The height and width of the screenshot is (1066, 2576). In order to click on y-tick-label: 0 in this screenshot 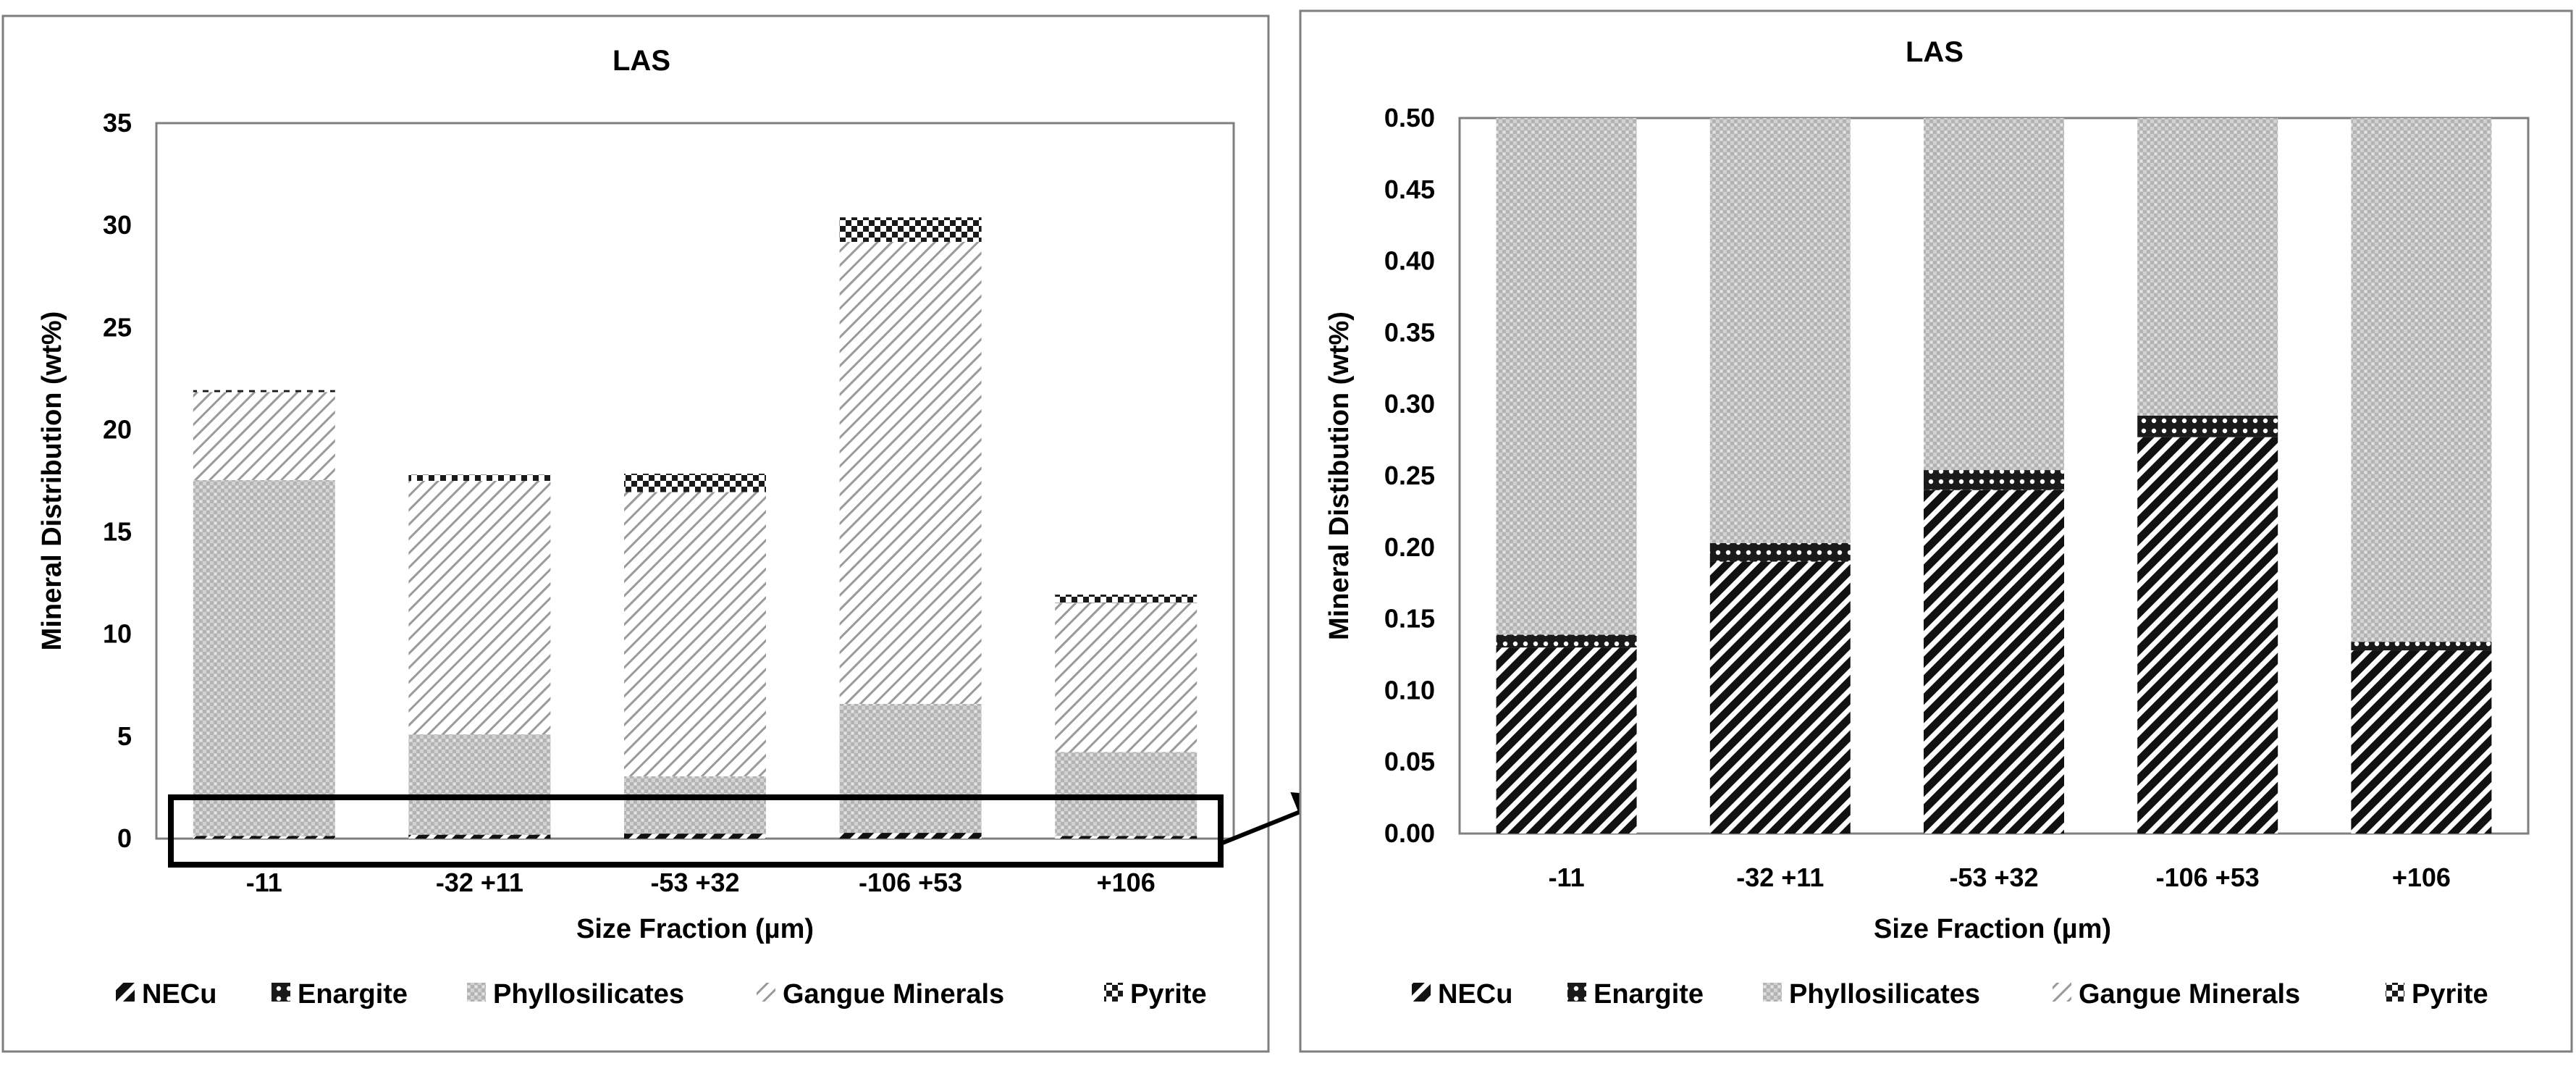, I will do `click(124, 838)`.